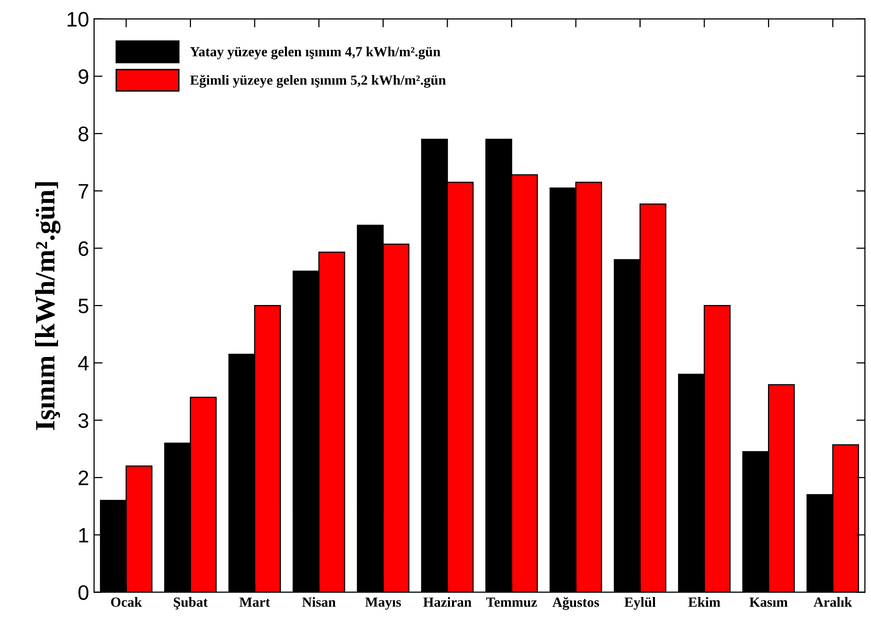  Describe the element at coordinates (315, 53) in the screenshot. I see `legend-label: Yatay yüzeye gelen ışınım 4,7 kWh/m².gün` at that location.